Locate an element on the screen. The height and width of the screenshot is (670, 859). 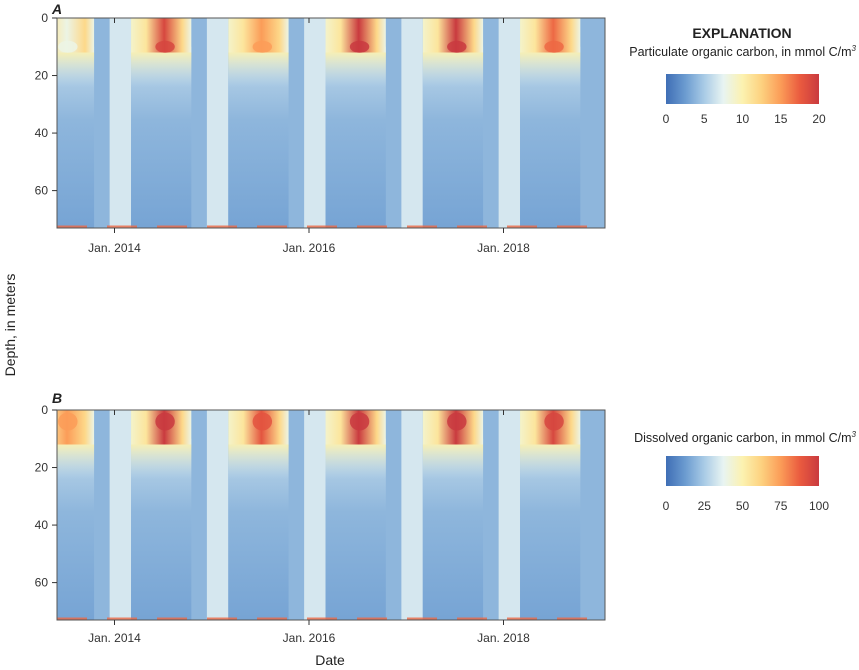
explanation-heading: EXPLANATION is located at coordinates (741, 33).